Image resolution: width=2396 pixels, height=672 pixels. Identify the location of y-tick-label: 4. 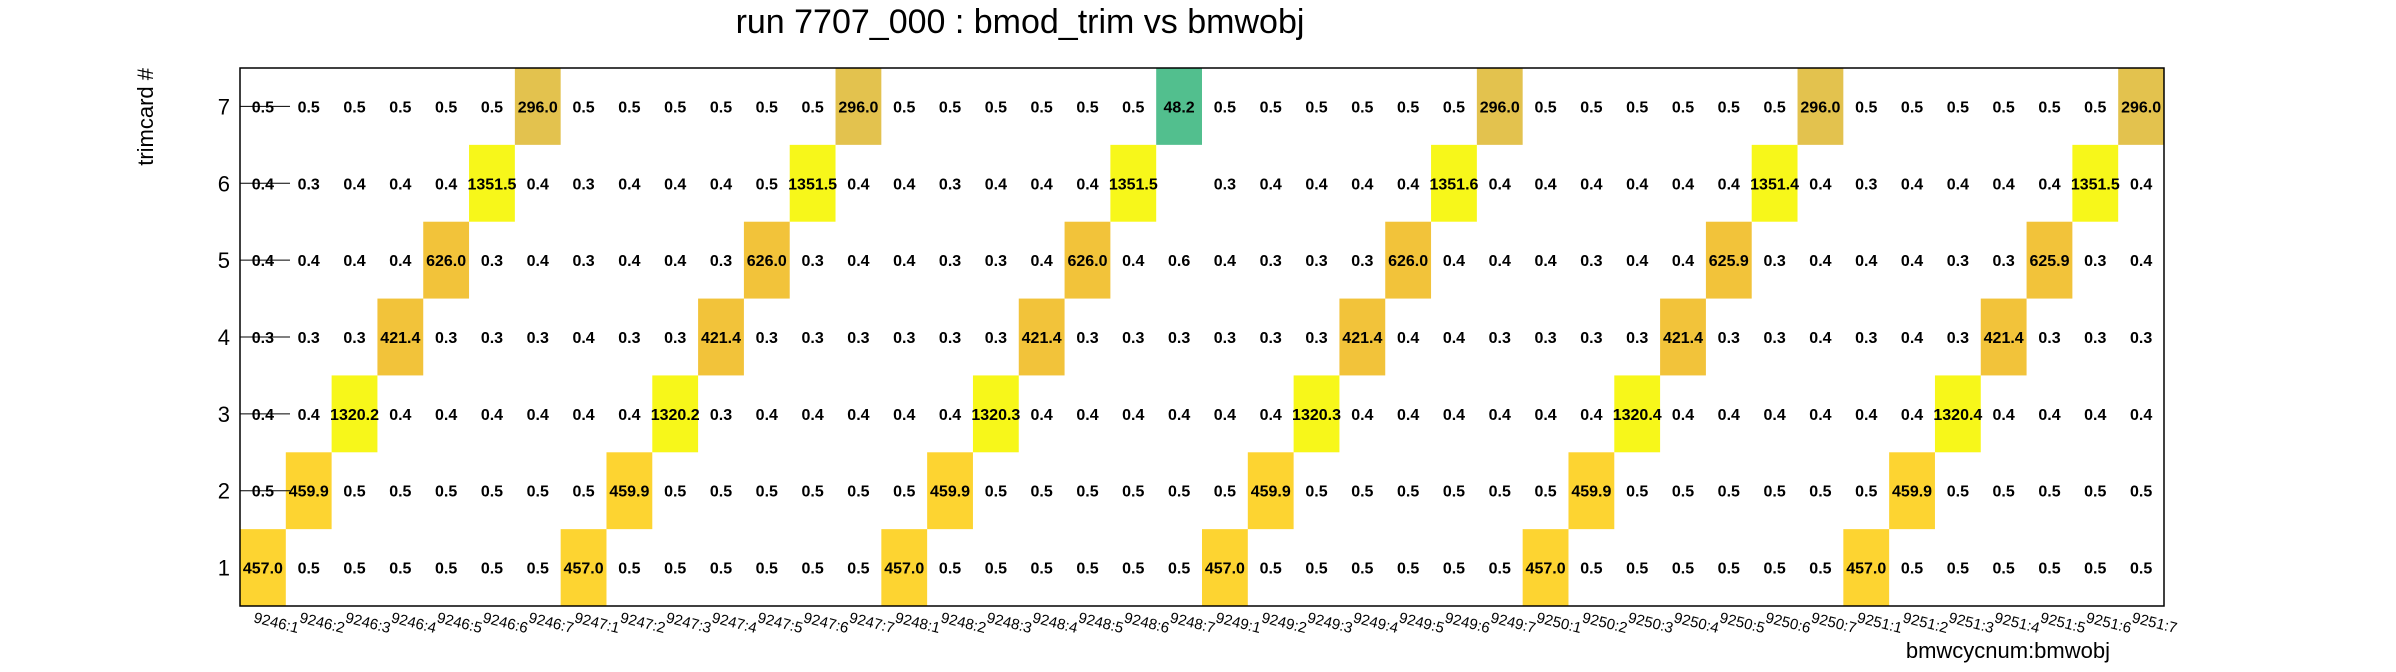
(224, 337).